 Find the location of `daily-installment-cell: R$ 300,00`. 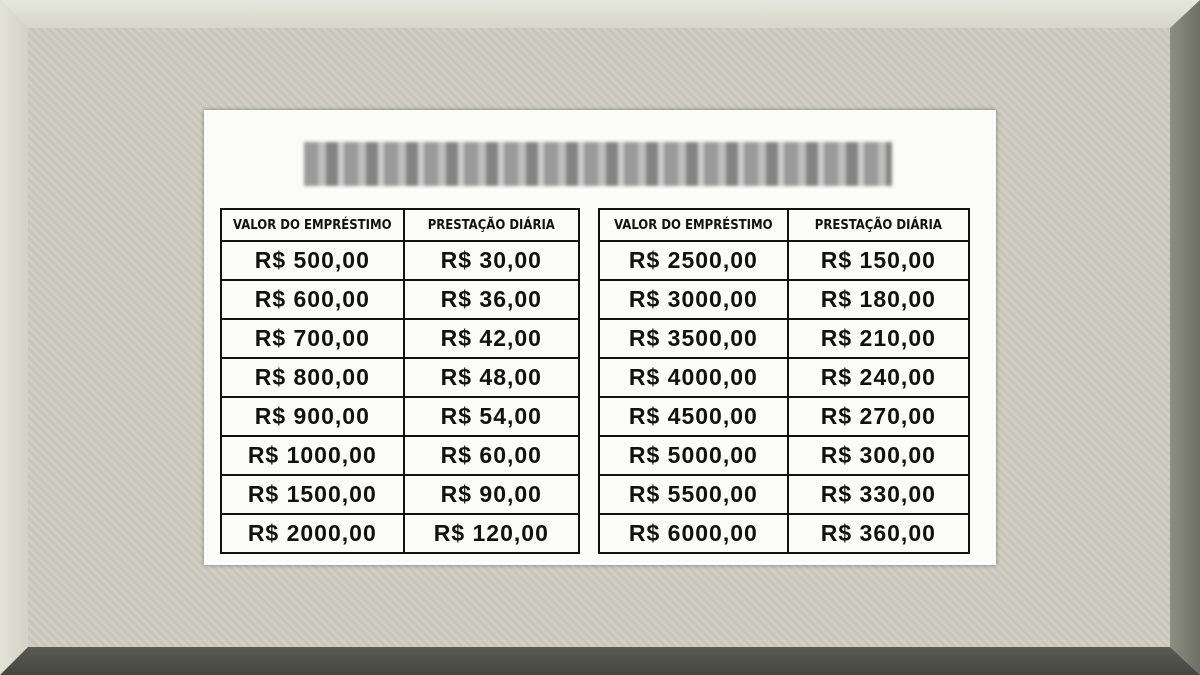

daily-installment-cell: R$ 300,00 is located at coordinates (878, 455).